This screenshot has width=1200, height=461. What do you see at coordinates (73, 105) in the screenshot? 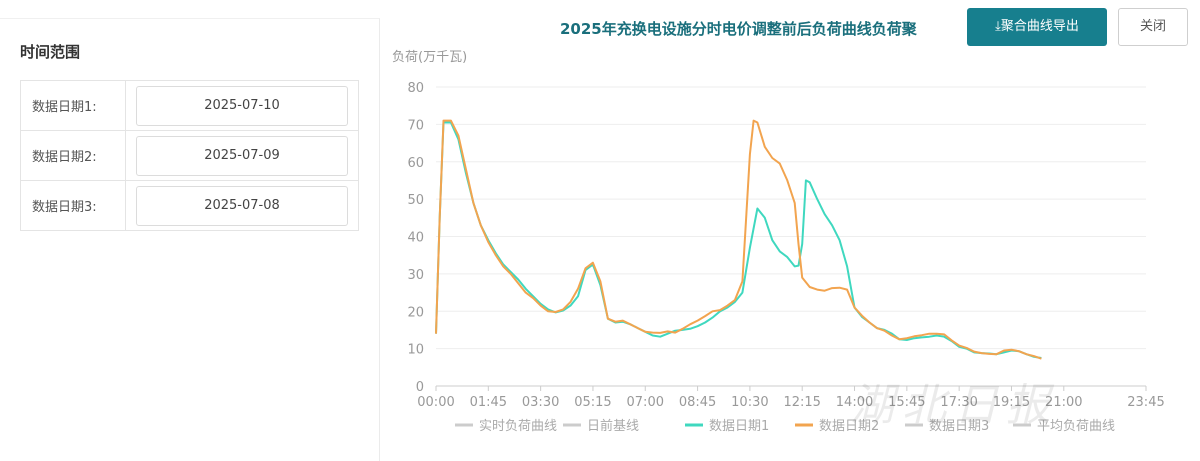
I see `date-label-1: 数据日期1:` at bounding box center [73, 105].